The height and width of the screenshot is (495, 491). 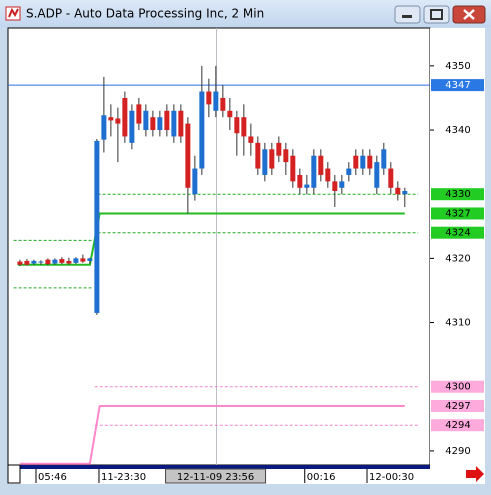 What do you see at coordinates (457, 246) in the screenshot?
I see `price-axis` at bounding box center [457, 246].